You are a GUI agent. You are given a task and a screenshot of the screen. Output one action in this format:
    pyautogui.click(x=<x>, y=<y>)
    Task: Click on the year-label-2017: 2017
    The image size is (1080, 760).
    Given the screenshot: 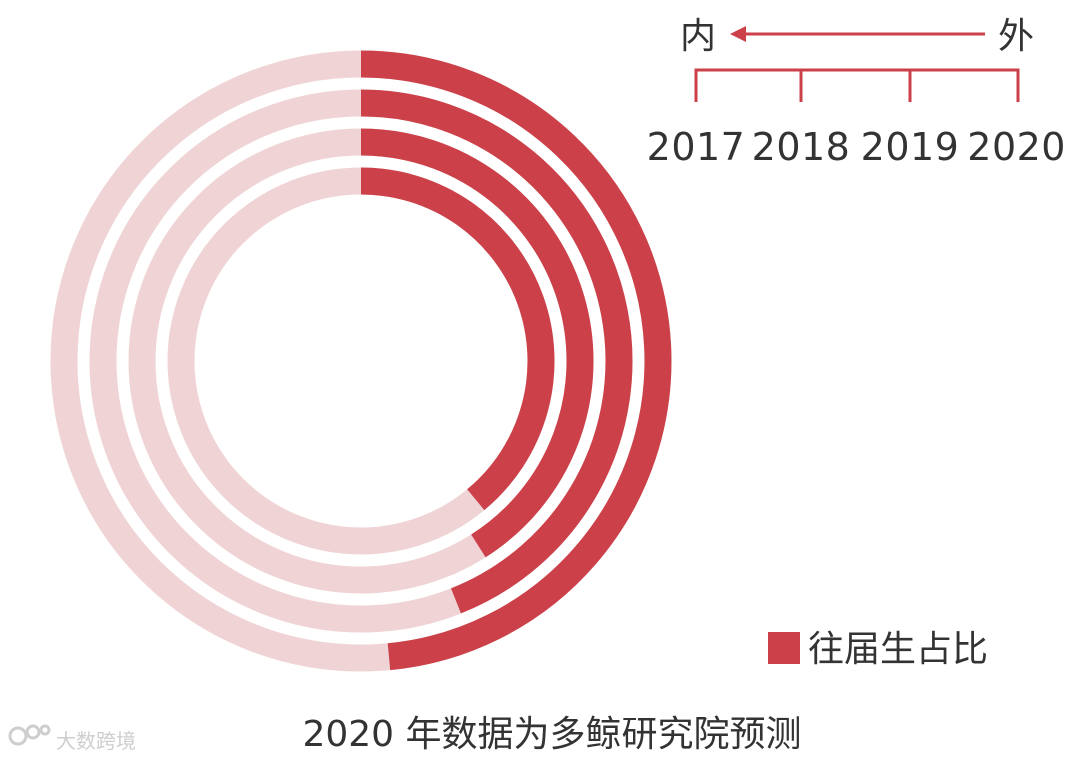 What is the action you would take?
    pyautogui.click(x=696, y=147)
    